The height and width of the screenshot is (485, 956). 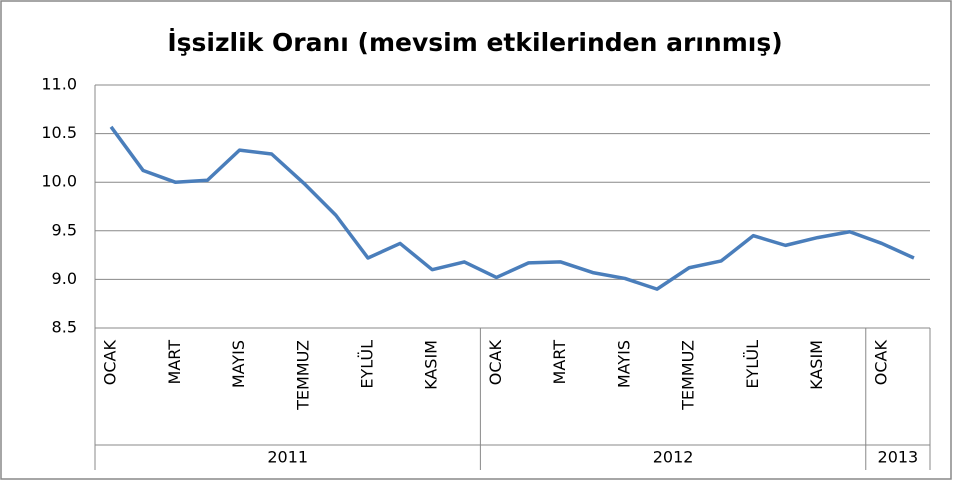 What do you see at coordinates (59, 181) in the screenshot?
I see `y-tick-label: 10.0` at bounding box center [59, 181].